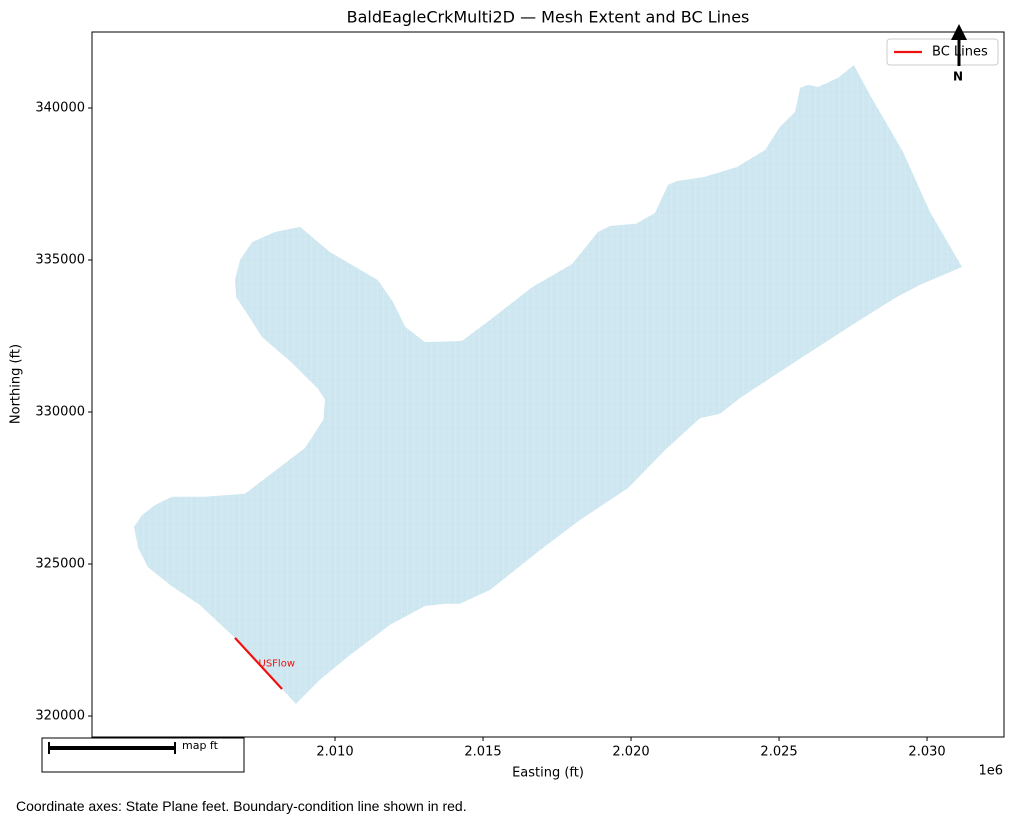 The height and width of the screenshot is (828, 1013). Describe the element at coordinates (258, 663) in the screenshot. I see `bc-line` at that location.